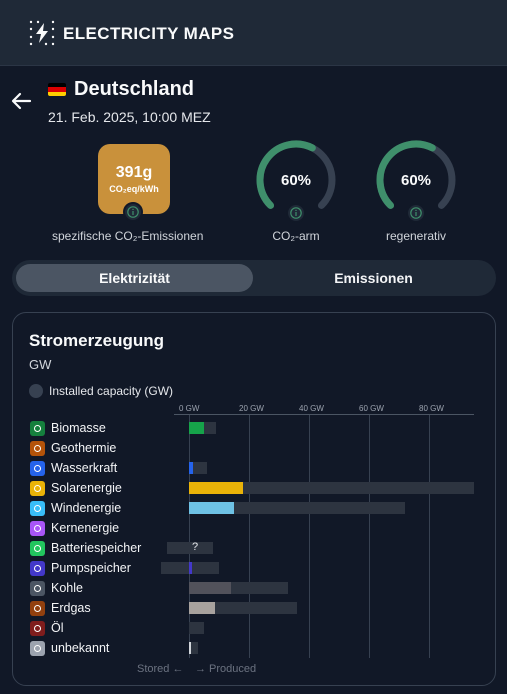  Describe the element at coordinates (111, 391) in the screenshot. I see `capacity-toggle-label: Installed capacity (GW)` at that location.